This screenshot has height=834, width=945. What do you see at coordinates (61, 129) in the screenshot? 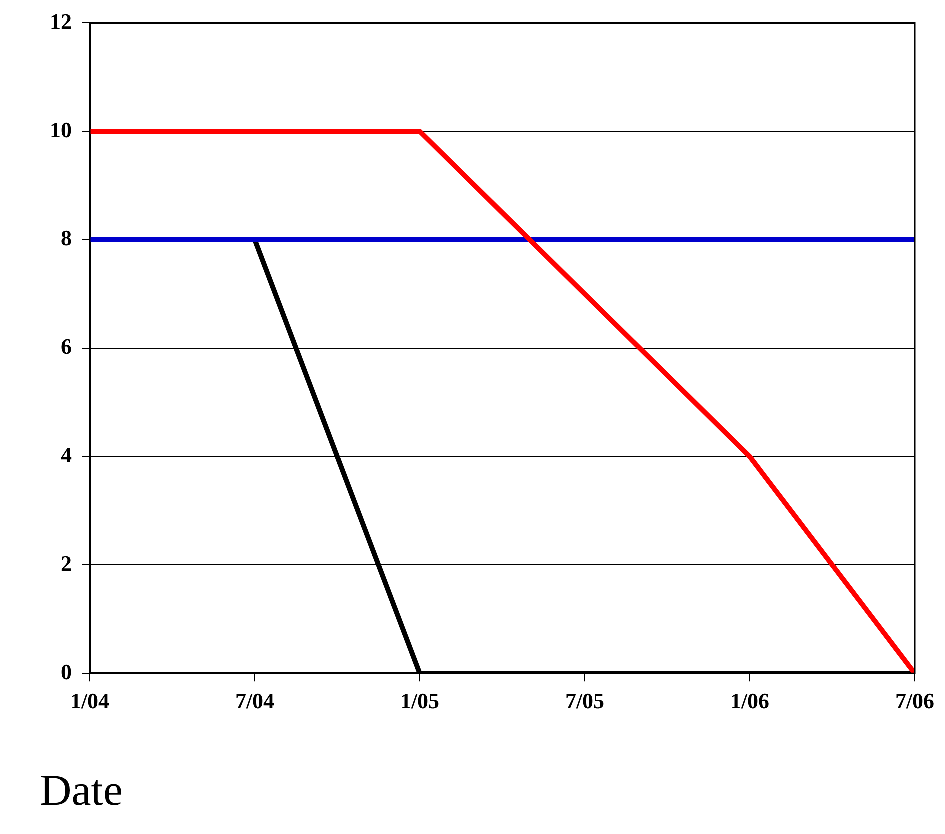
I see `y-tick-label: 10` at bounding box center [61, 129].